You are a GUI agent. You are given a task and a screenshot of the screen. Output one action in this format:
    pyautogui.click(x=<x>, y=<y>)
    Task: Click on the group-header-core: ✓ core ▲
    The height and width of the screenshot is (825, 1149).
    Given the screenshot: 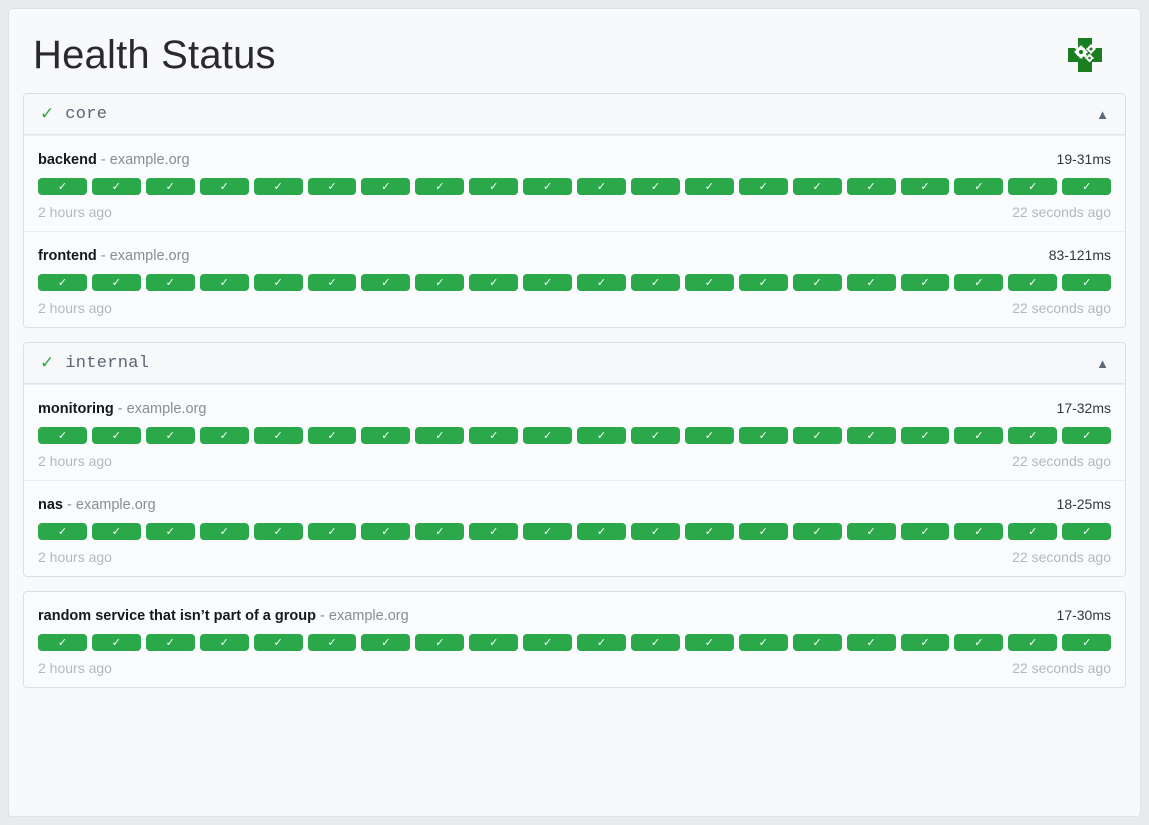 What is the action you would take?
    pyautogui.click(x=574, y=114)
    